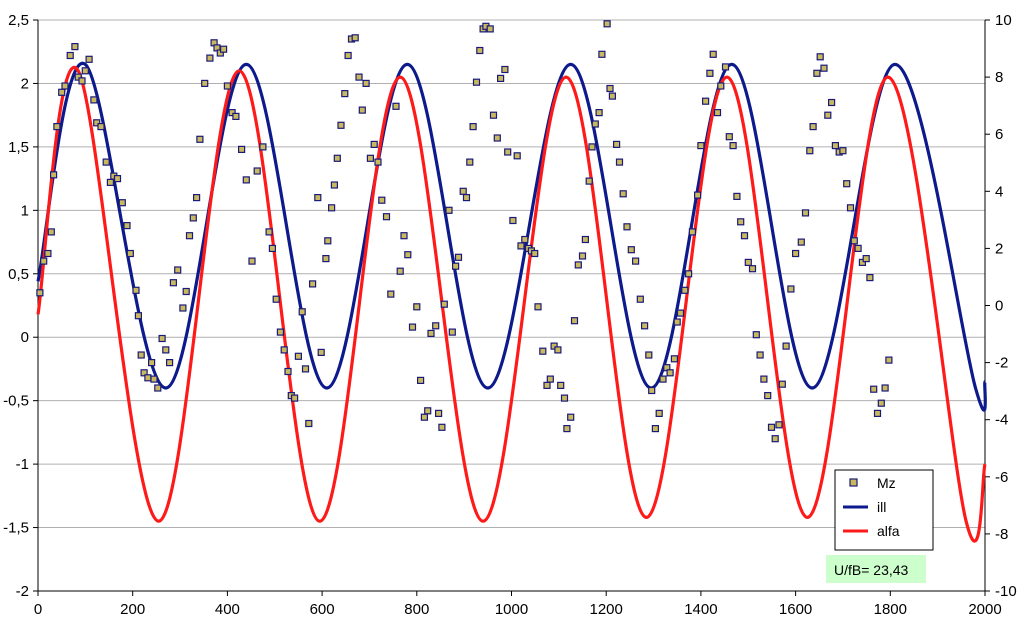 The image size is (1024, 625). I want to click on left-tick-label: -0,5, so click(16, 401).